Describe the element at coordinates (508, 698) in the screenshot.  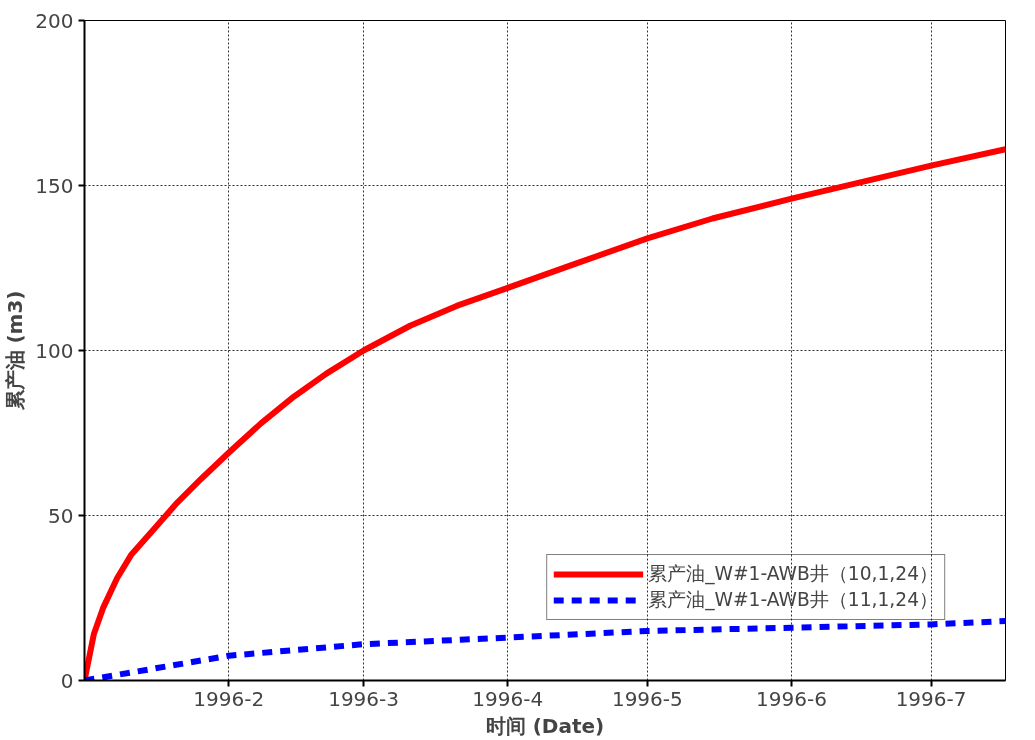
I see `x-tick-label: 1996-4` at that location.